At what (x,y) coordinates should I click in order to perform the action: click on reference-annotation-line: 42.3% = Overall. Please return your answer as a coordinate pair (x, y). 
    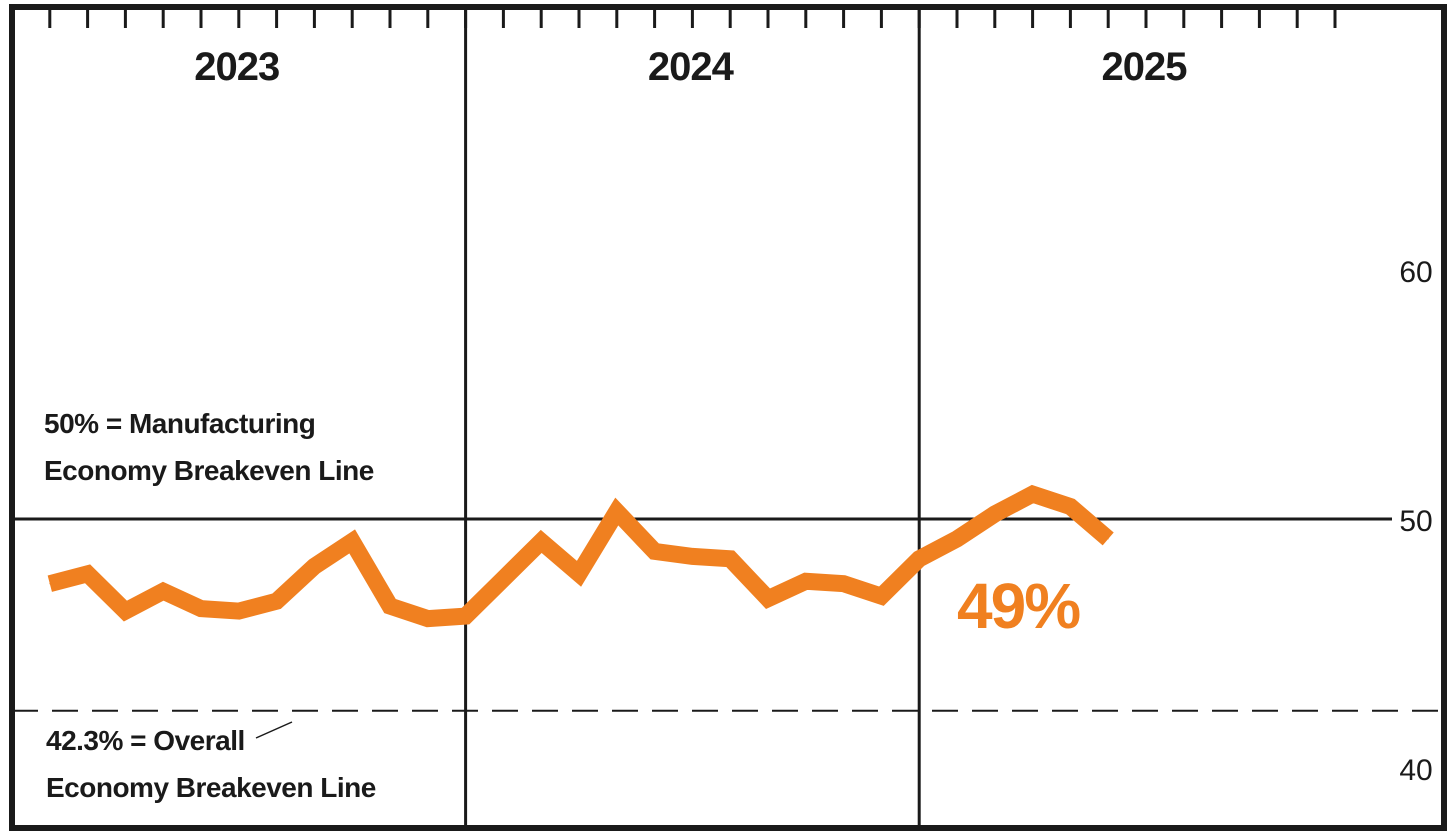
    Looking at the image, I should click on (145, 740).